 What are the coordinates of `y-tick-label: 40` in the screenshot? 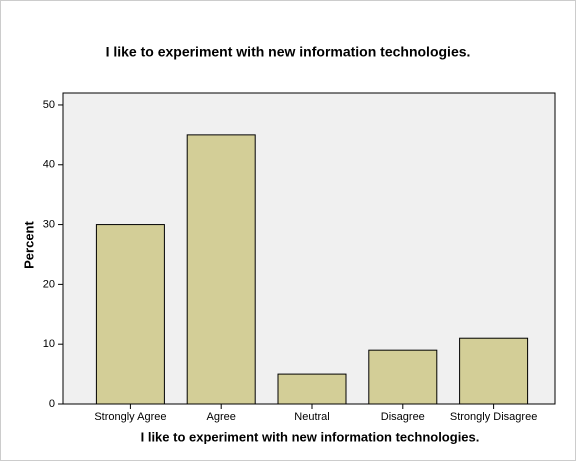 It's located at (49, 165).